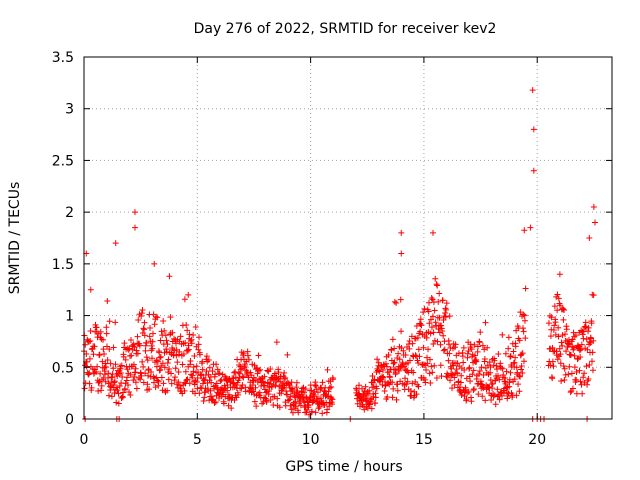 The width and height of the screenshot is (640, 480). Describe the element at coordinates (63, 239) in the screenshot. I see `y-tick-labels: 0 0.5 1 1.5 2 2.5 3 3.5` at that location.